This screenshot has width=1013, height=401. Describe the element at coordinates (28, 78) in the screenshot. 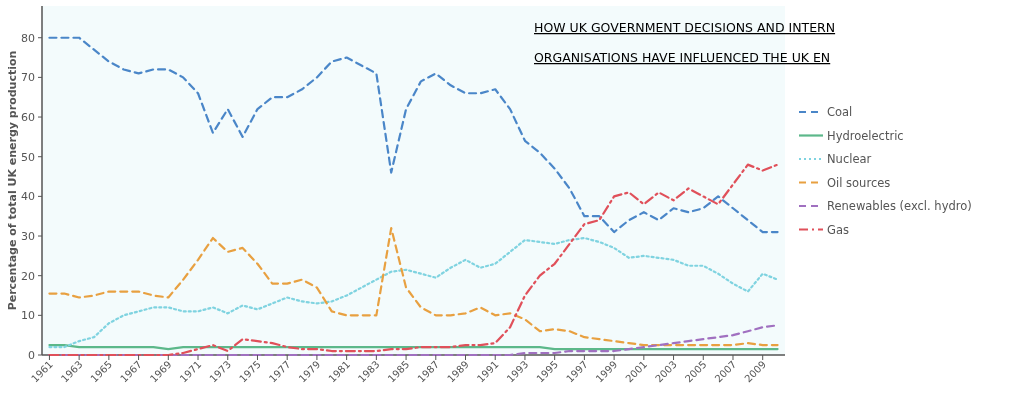

I see `y-tick-label: 70` at that location.